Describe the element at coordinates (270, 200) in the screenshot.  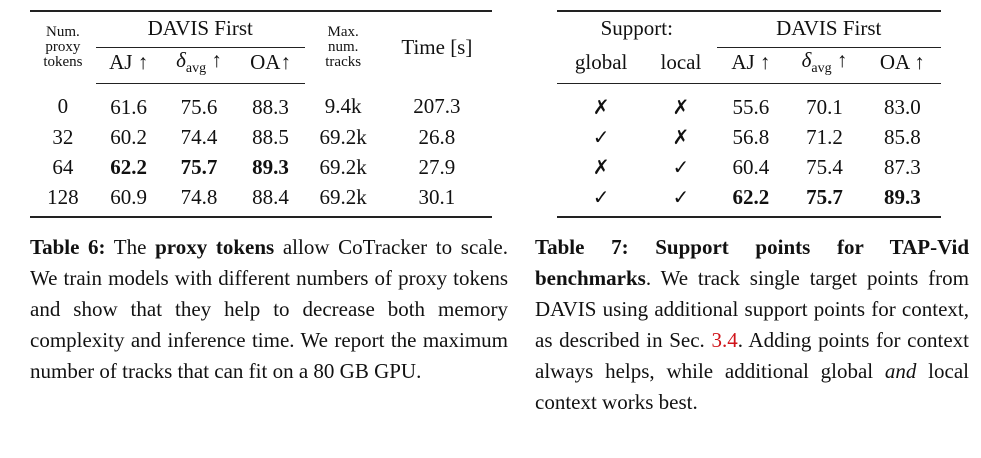
I see `table-cell: 88.4` at that location.